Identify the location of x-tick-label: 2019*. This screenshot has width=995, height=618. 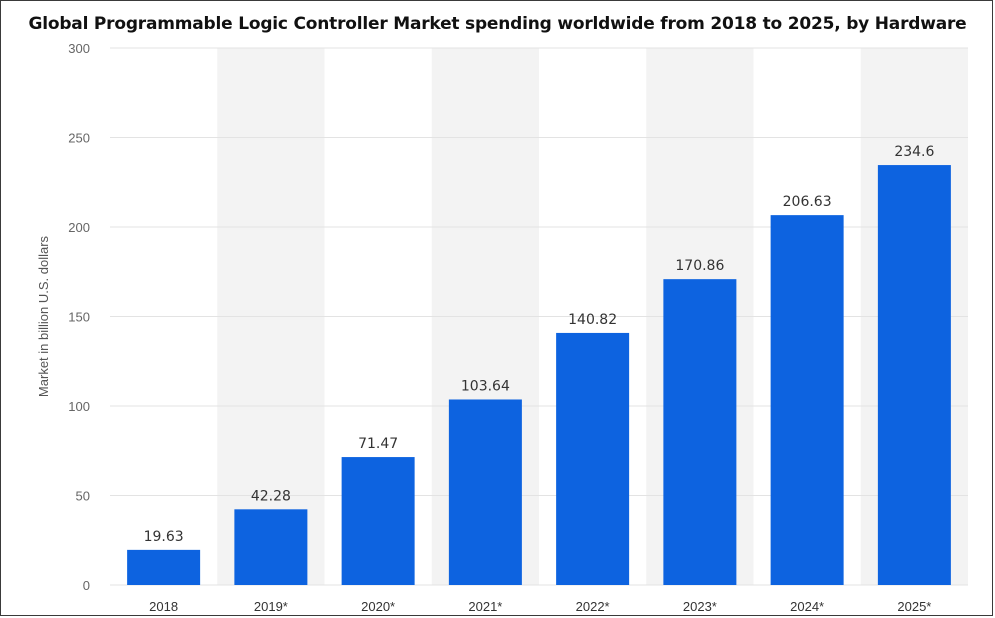
(271, 606).